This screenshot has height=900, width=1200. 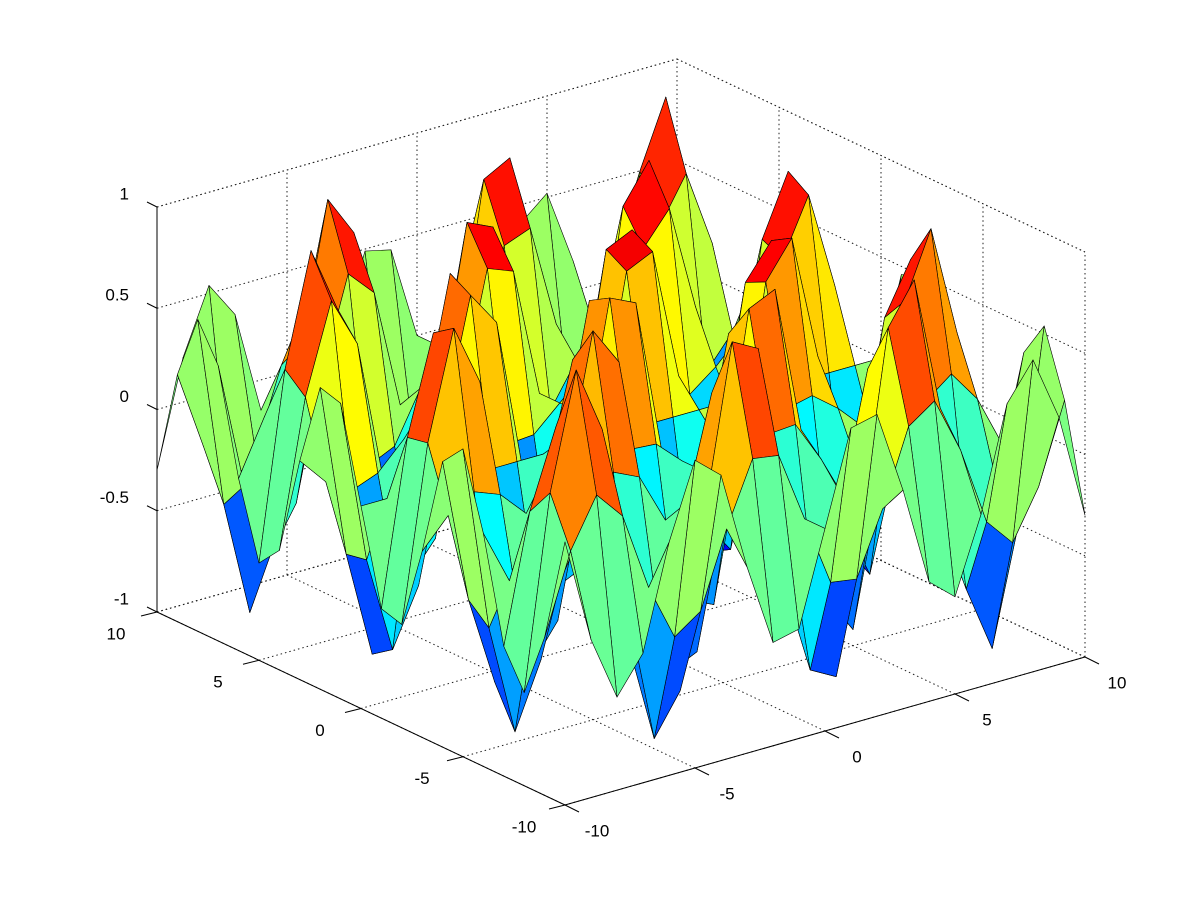 I want to click on y-tick-label: -5, so click(x=421, y=778).